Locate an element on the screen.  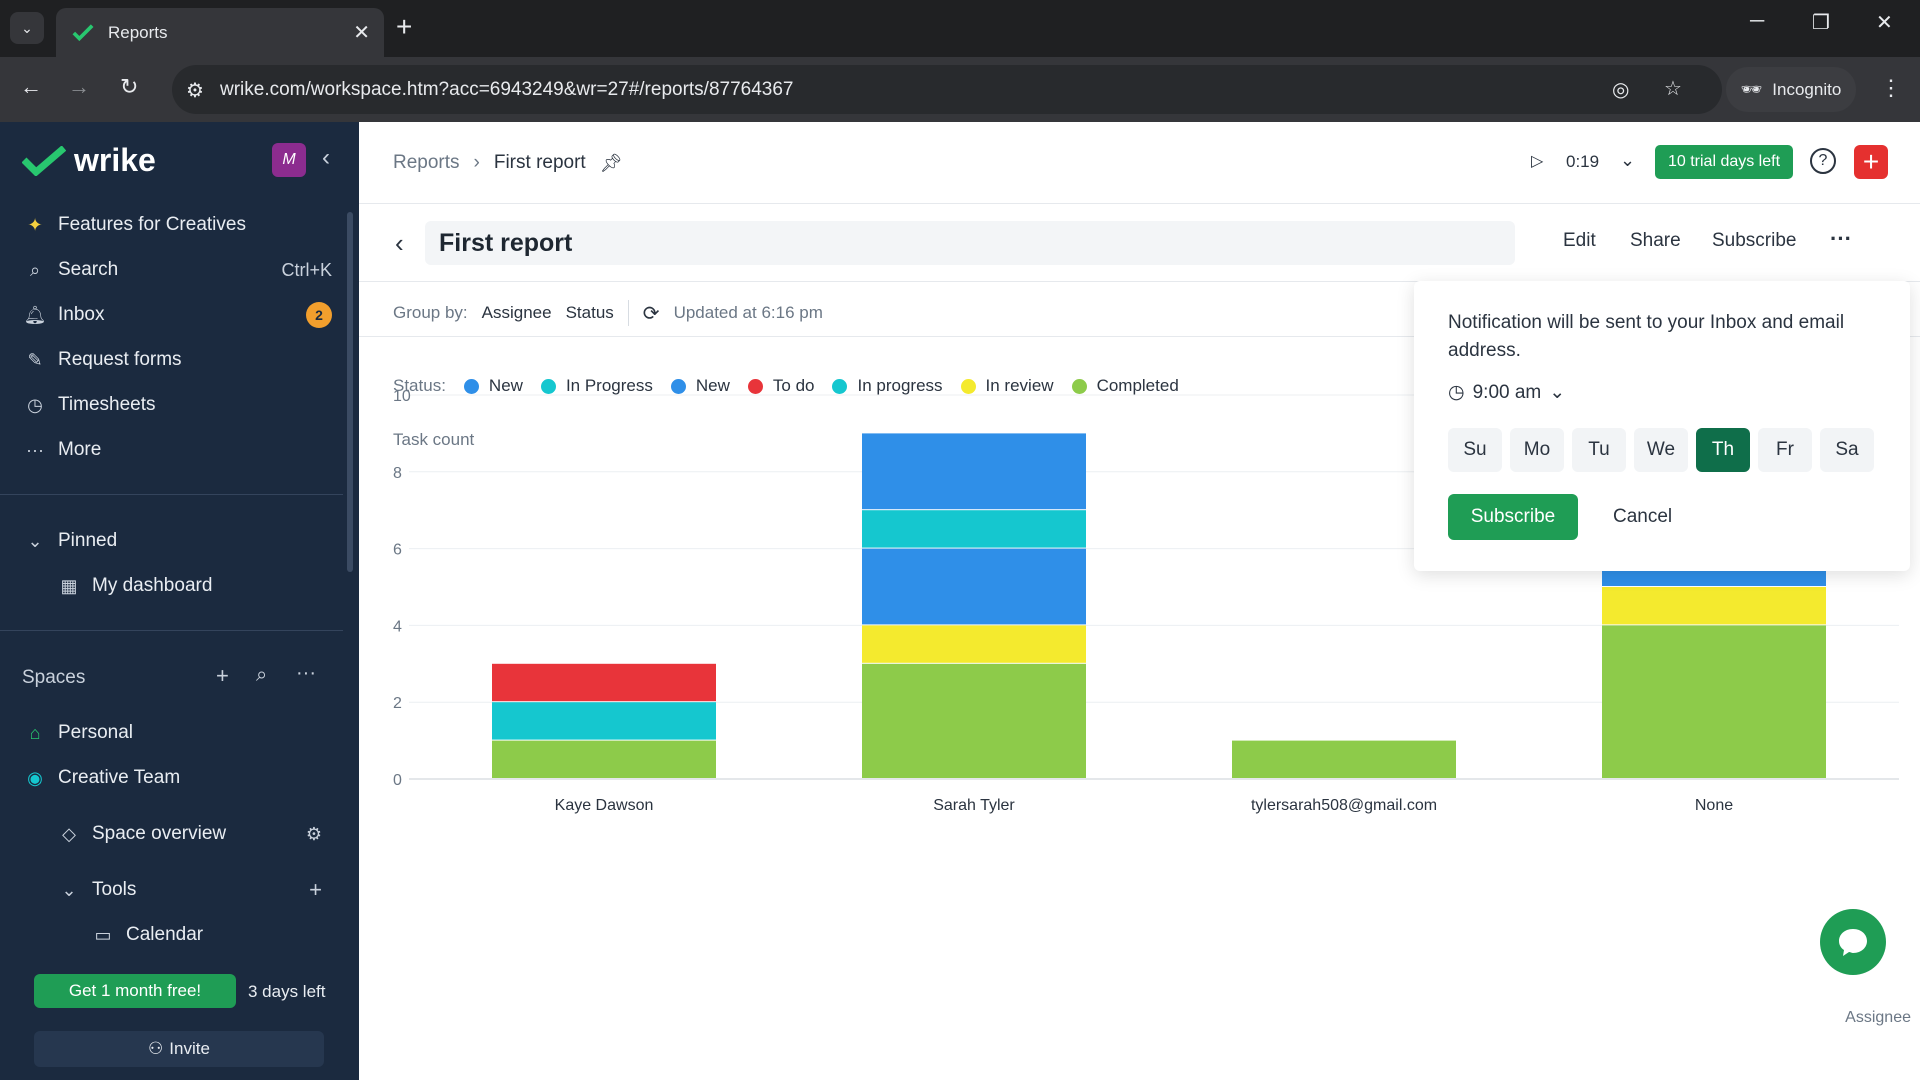
legend-item: To do is located at coordinates (781, 386).